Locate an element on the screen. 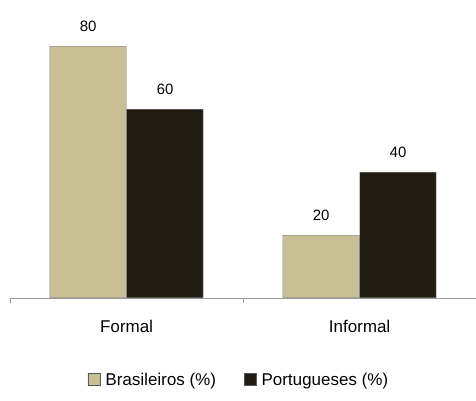  legend-label: Portugueses (%) is located at coordinates (324, 379).